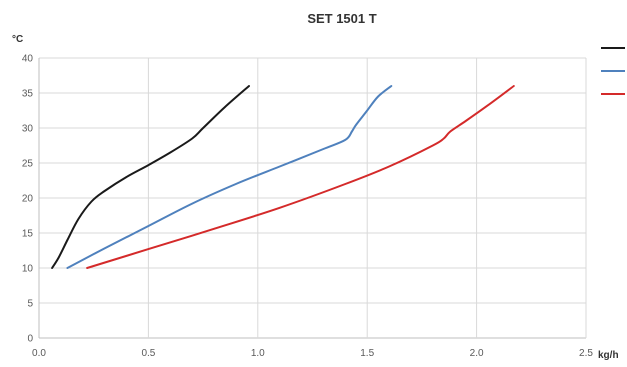 The height and width of the screenshot is (367, 627). Describe the element at coordinates (28, 94) in the screenshot. I see `y-tick-label: 35` at that location.